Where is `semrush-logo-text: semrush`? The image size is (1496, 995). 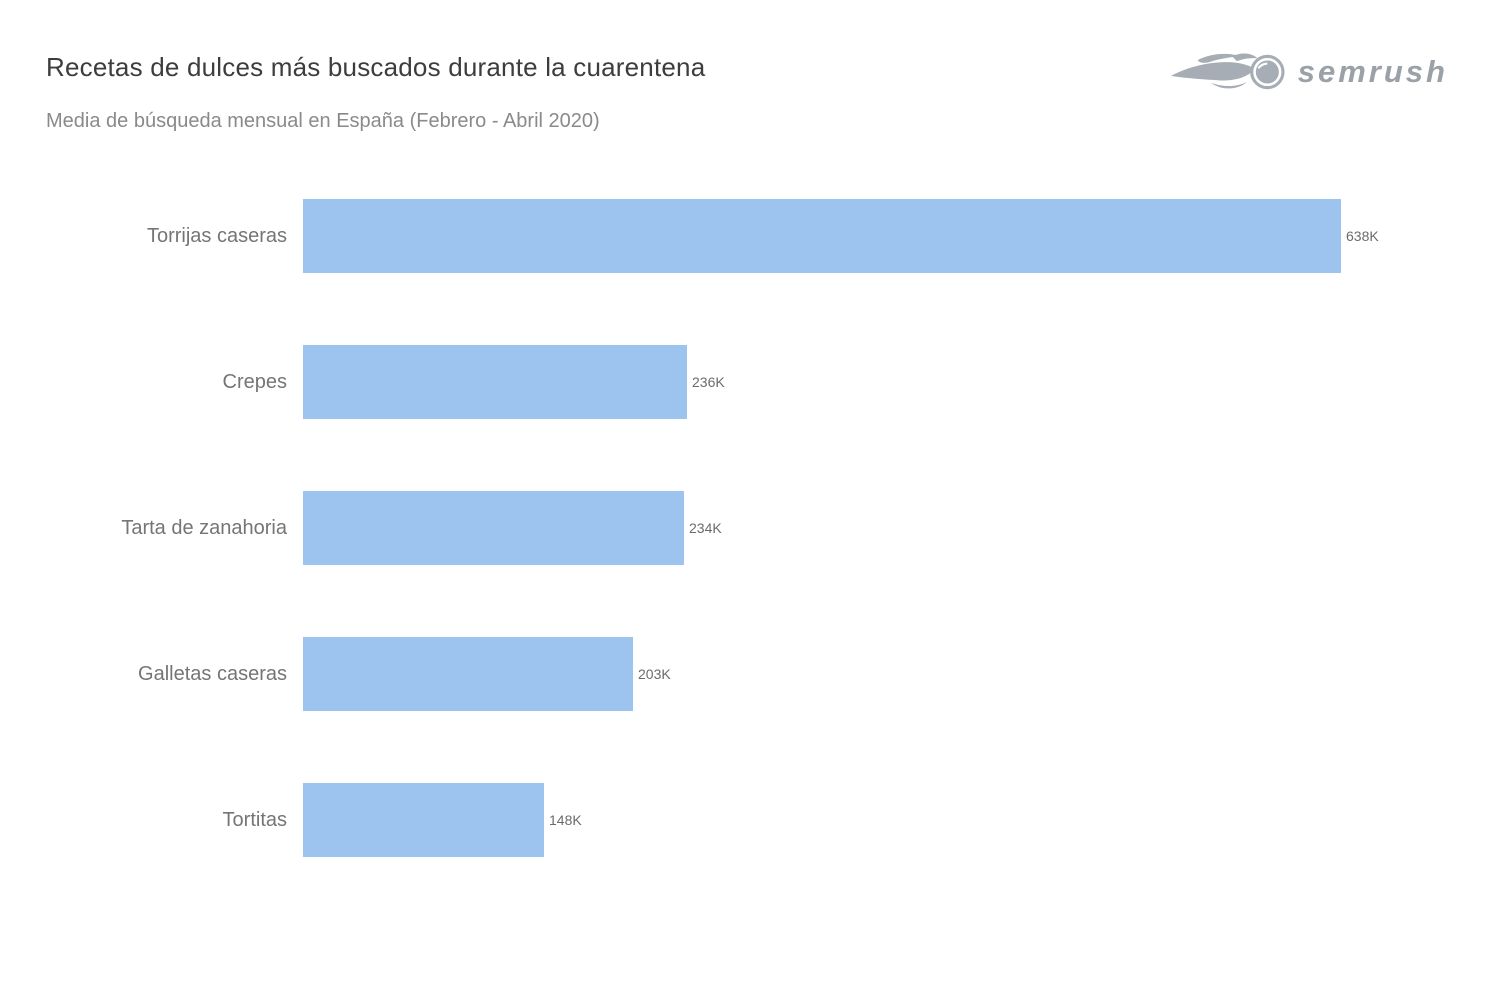
semrush-logo-text: semrush is located at coordinates (1372, 71).